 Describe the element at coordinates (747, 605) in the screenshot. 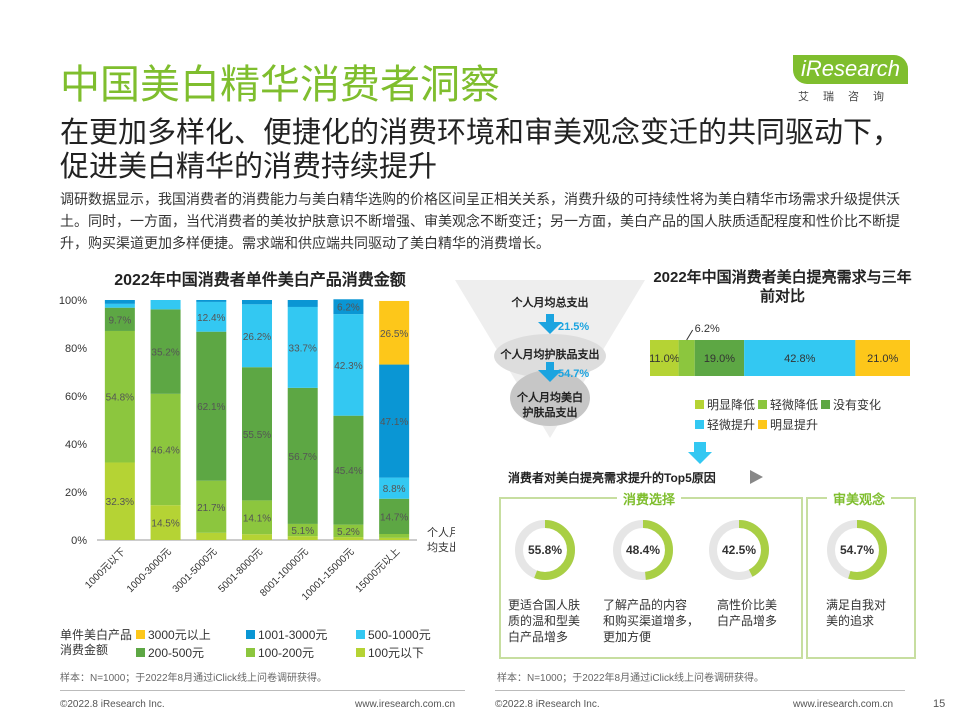

I see `reason-text-line: 高性价比美` at that location.